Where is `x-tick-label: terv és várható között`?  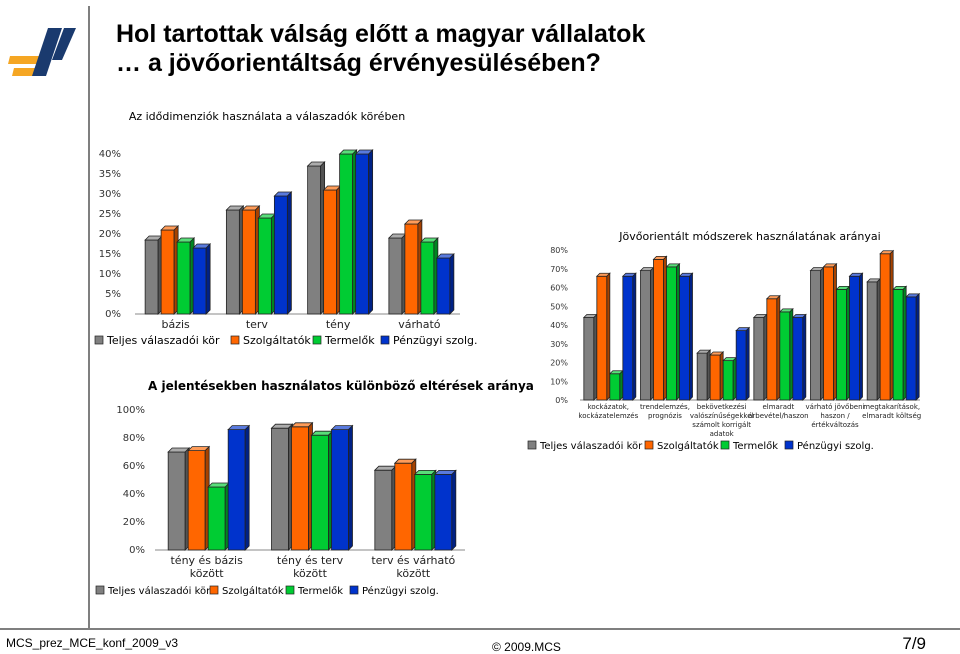
x-tick-label: terv és várható között is located at coordinates (413, 567).